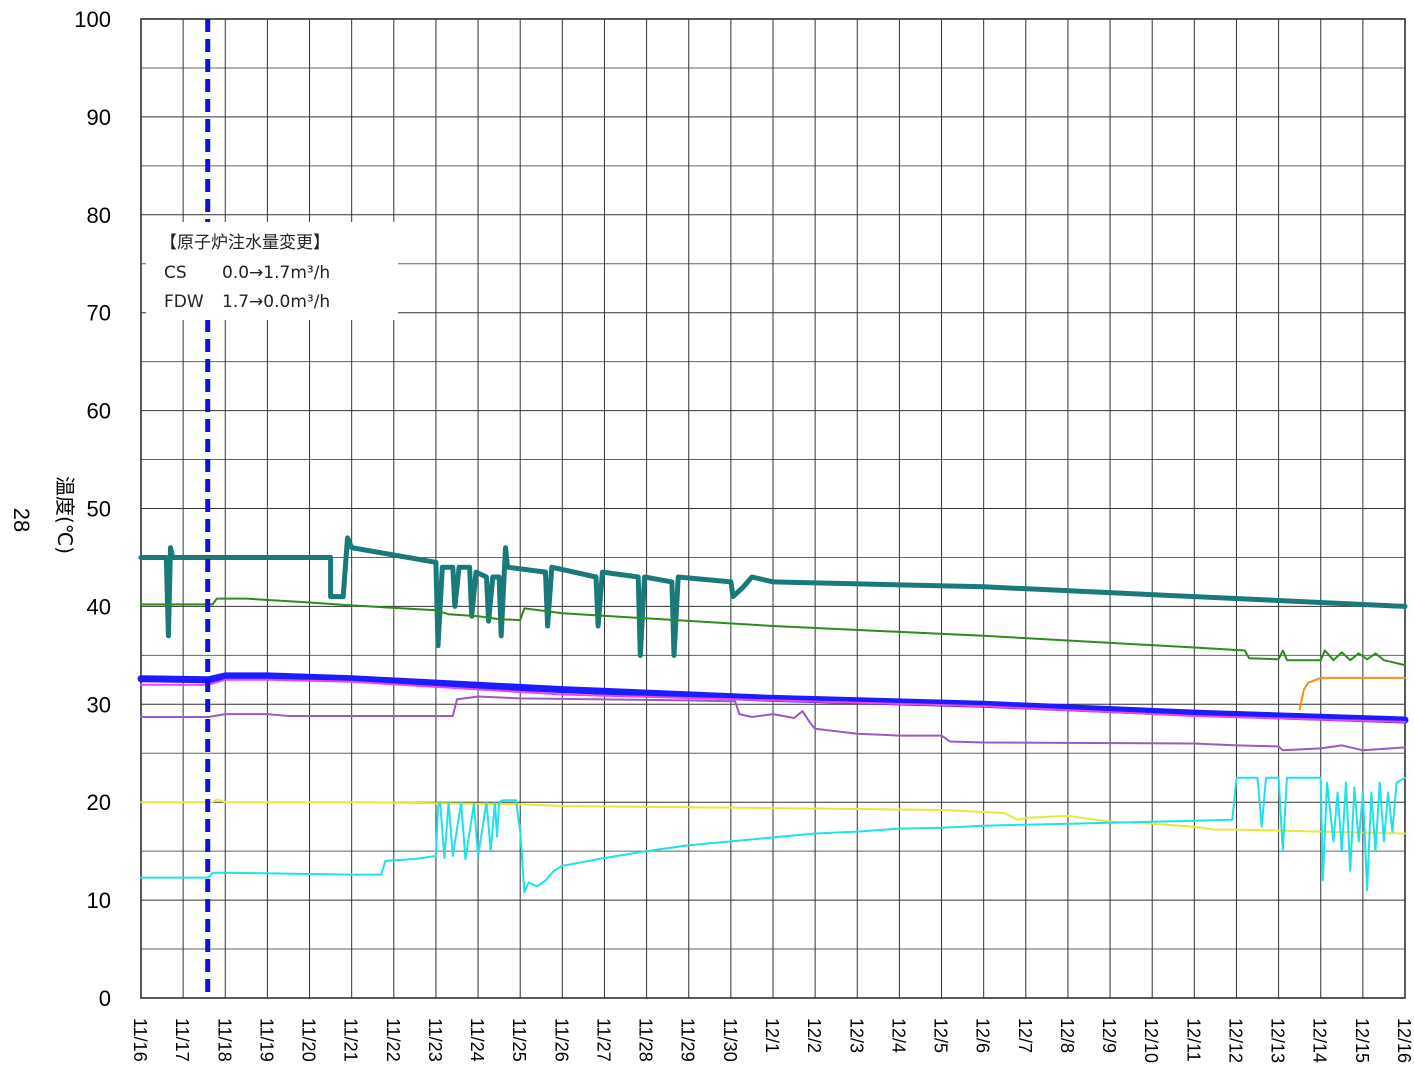  What do you see at coordinates (184, 302) in the screenshot?
I see `annotation-fdw-label: FDW` at bounding box center [184, 302].